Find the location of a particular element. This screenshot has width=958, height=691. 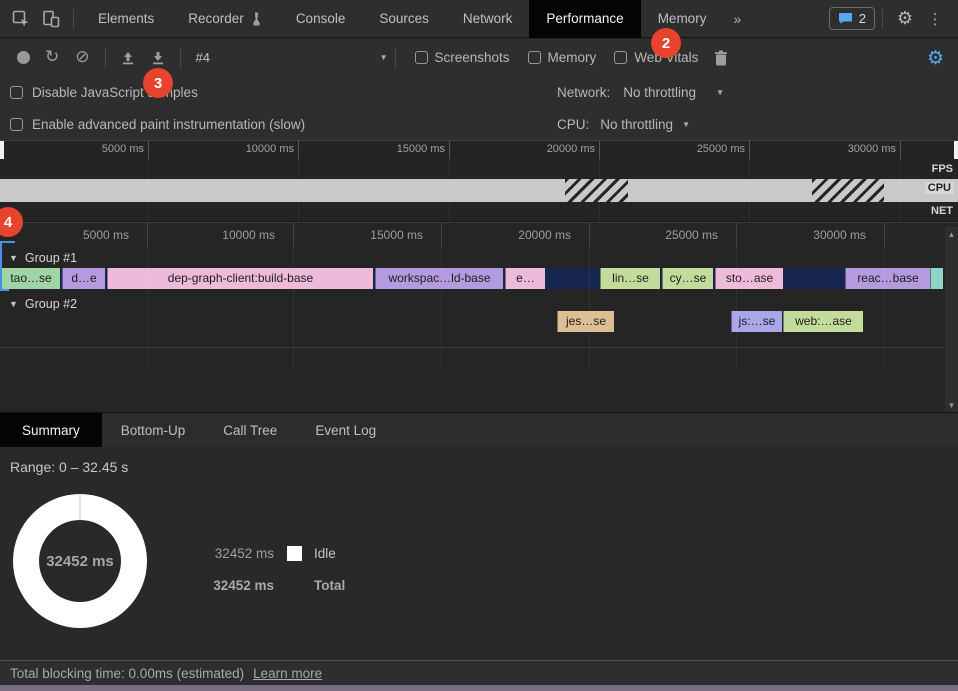

tab-recorder: Recorder is located at coordinates (225, 19).